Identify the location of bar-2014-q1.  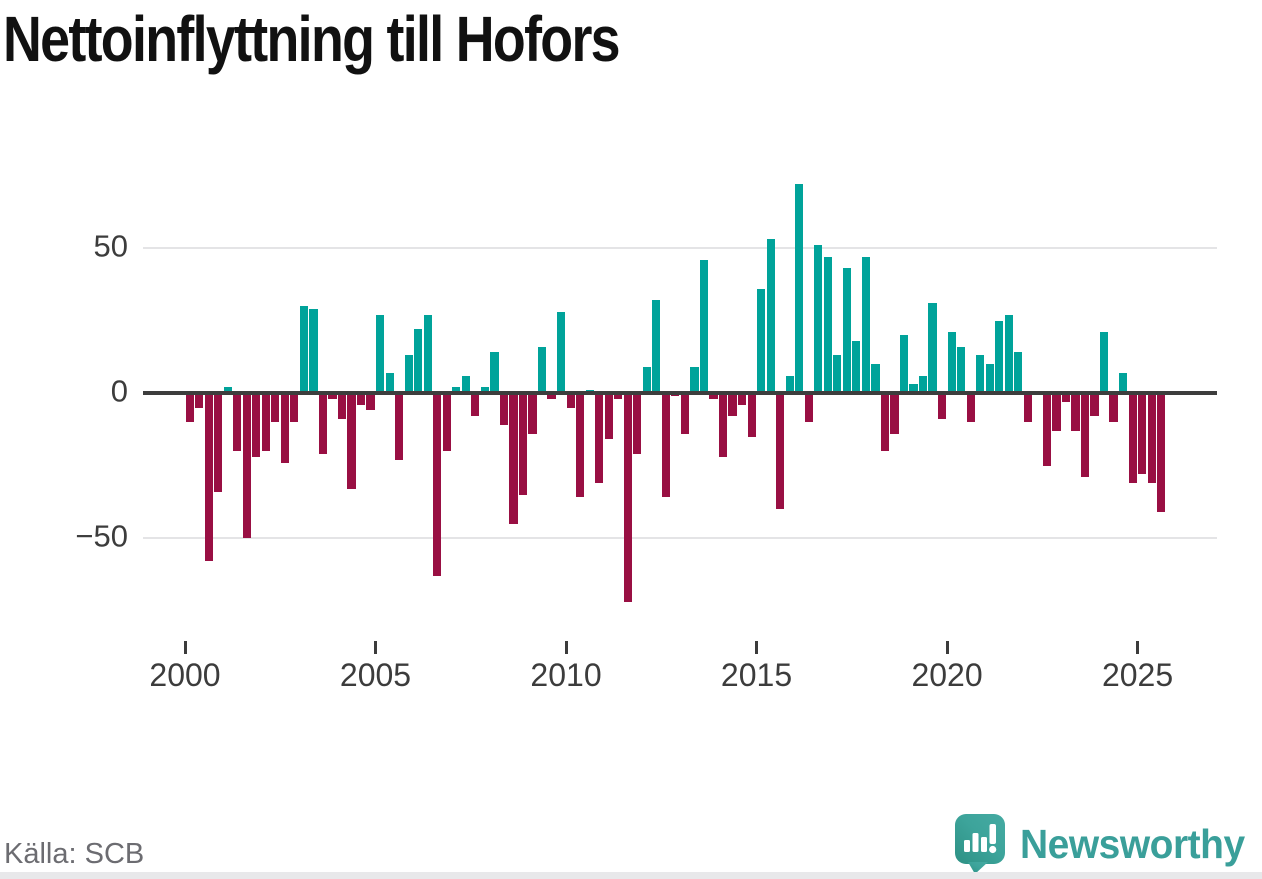
(723, 425).